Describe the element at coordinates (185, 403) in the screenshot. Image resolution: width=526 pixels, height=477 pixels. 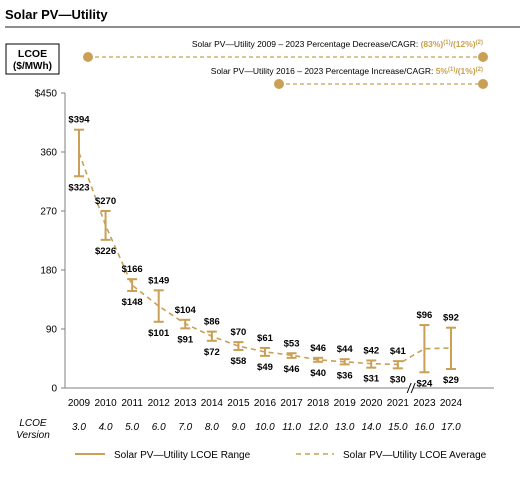
I see `x-tick-label: 2013` at that location.